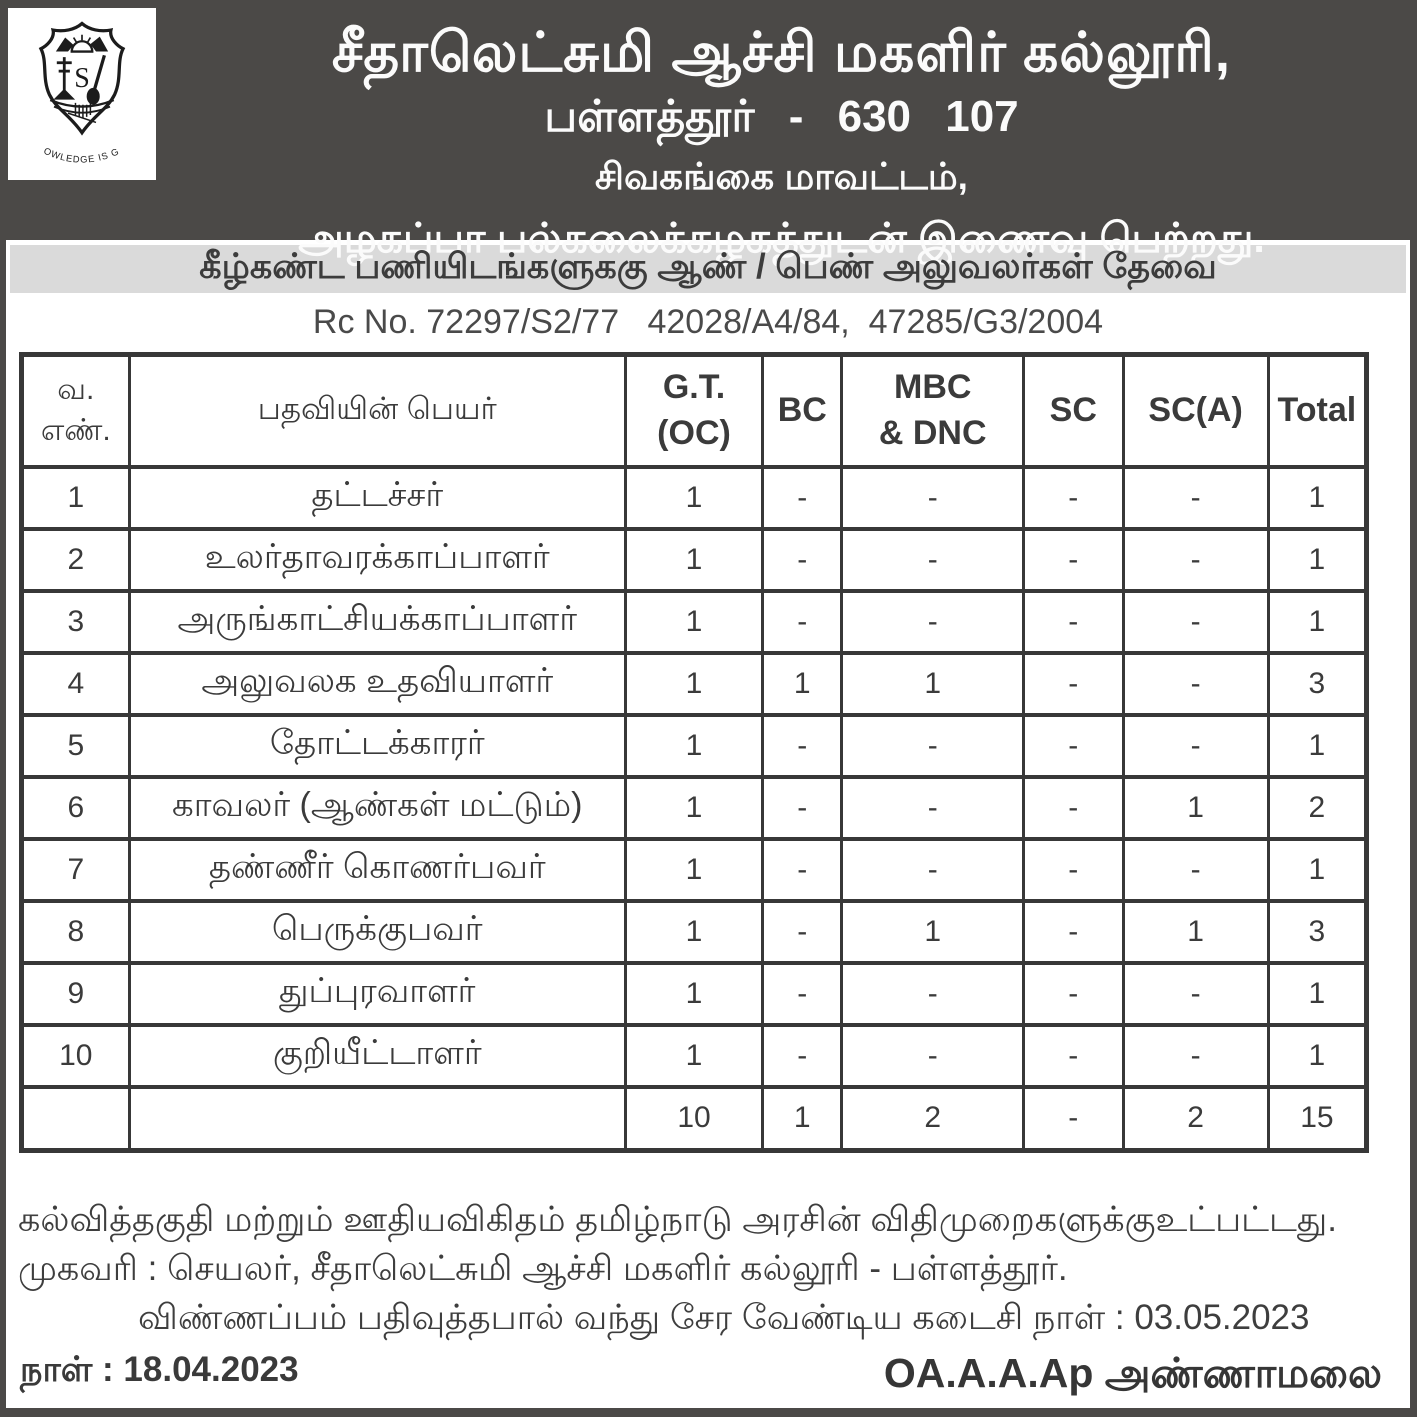  What do you see at coordinates (781, 52) in the screenshot?
I see `college-name: சீதாலெட்சுமி ஆச்சி மகளிர் கல்லூரி,` at bounding box center [781, 52].